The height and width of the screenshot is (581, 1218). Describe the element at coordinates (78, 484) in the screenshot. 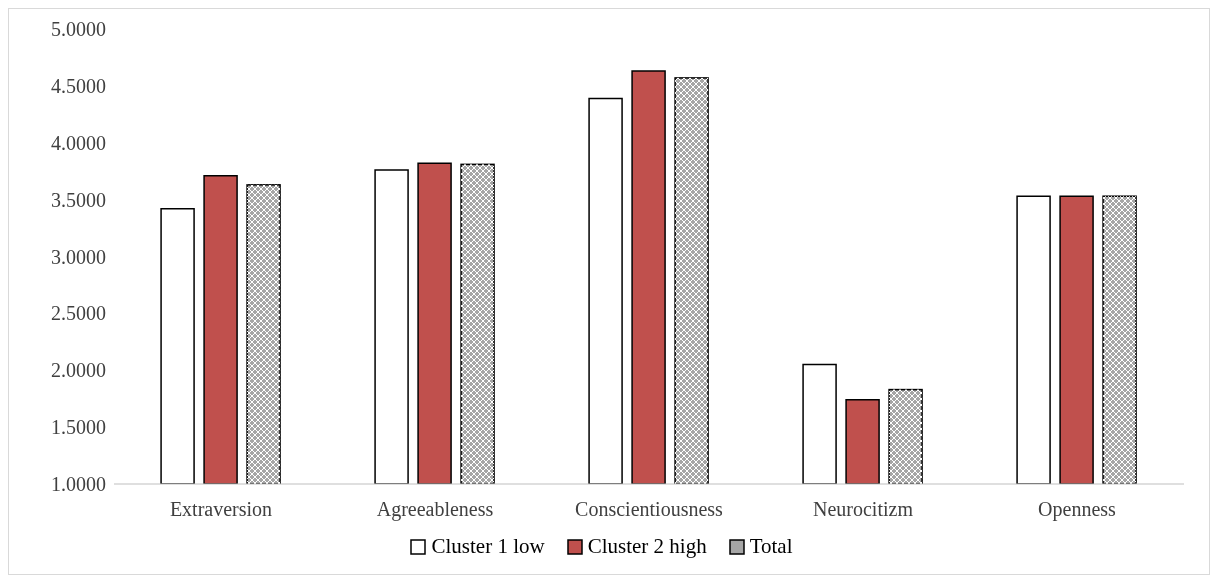

I see `y-tick-label: 1.0000` at that location.